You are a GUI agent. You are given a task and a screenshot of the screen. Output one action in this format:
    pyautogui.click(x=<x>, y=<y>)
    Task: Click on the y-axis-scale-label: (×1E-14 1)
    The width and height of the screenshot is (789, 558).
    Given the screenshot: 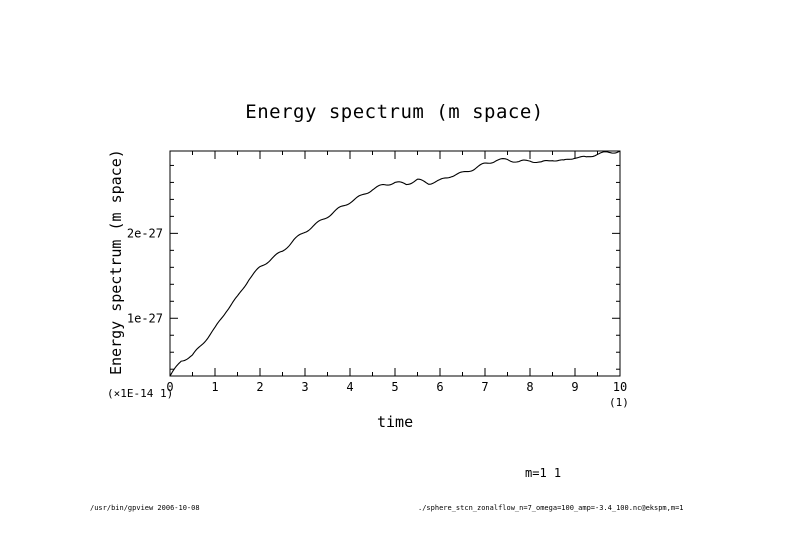 What is the action you would take?
    pyautogui.click(x=140, y=393)
    